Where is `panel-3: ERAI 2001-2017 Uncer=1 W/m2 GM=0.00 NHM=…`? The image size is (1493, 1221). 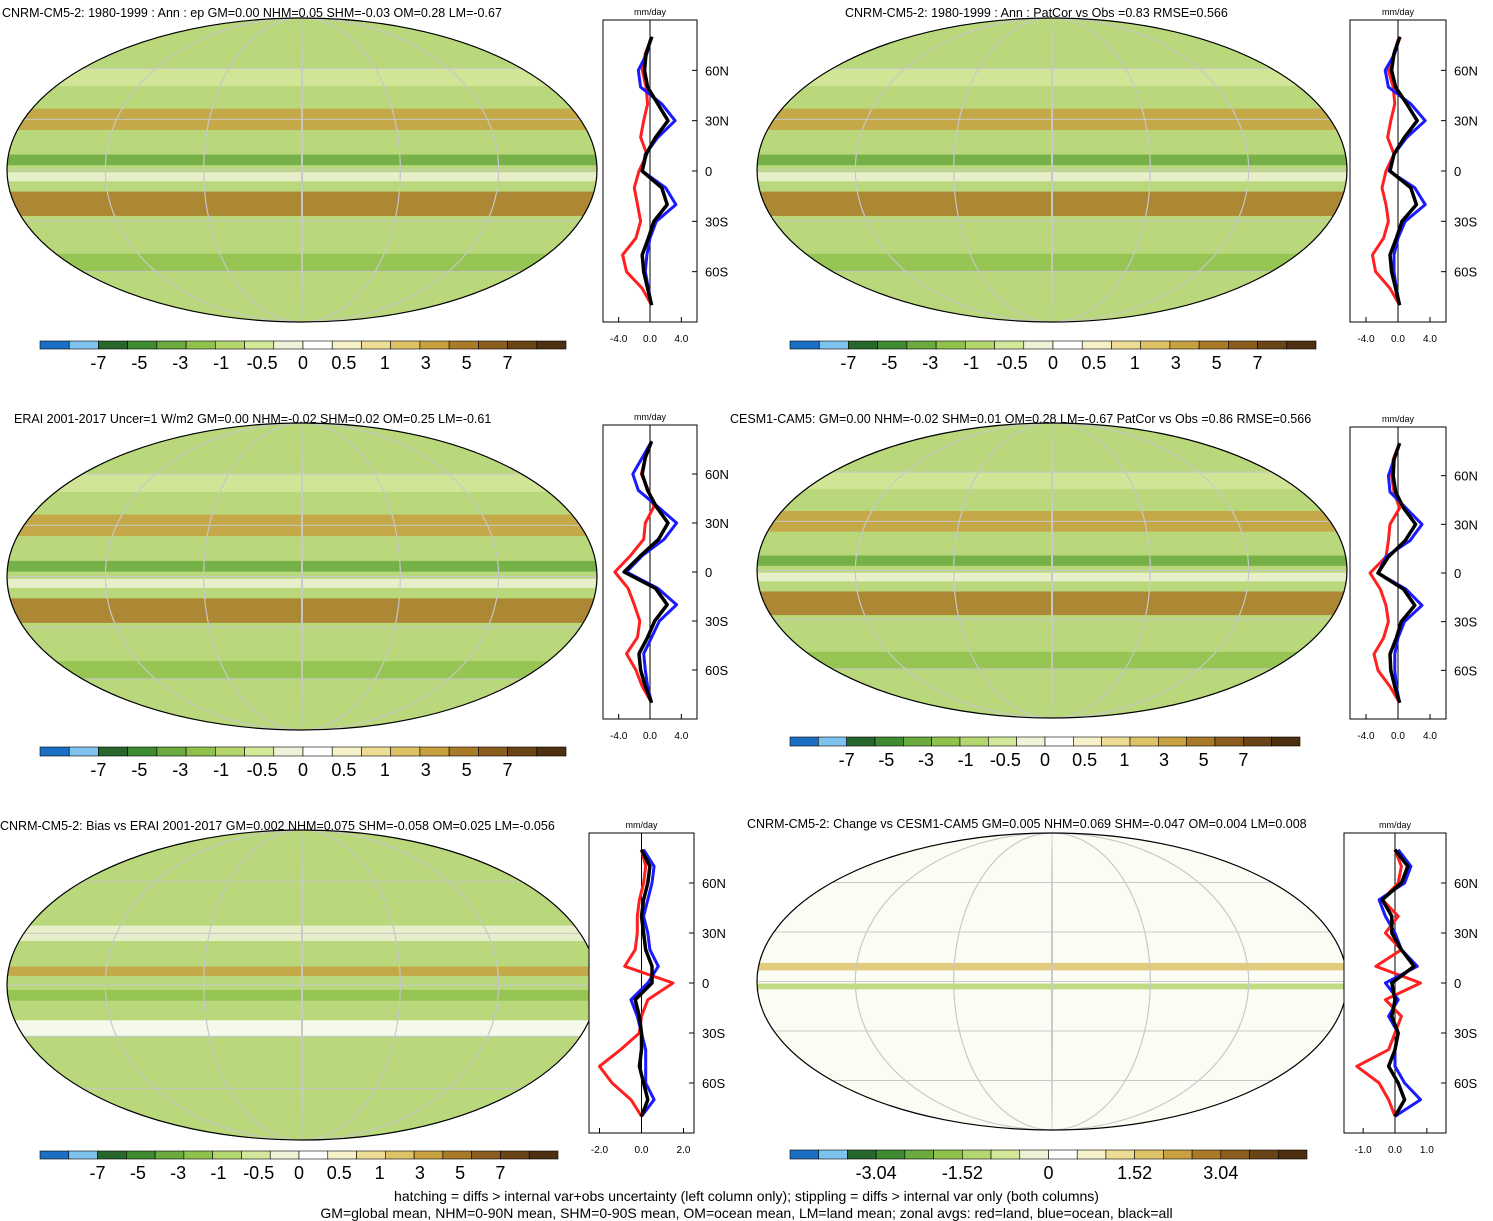 panel-3: ERAI 2001-2017 Uncer=1 W/m2 GM=0.00 NHM=… is located at coordinates (367, 596).